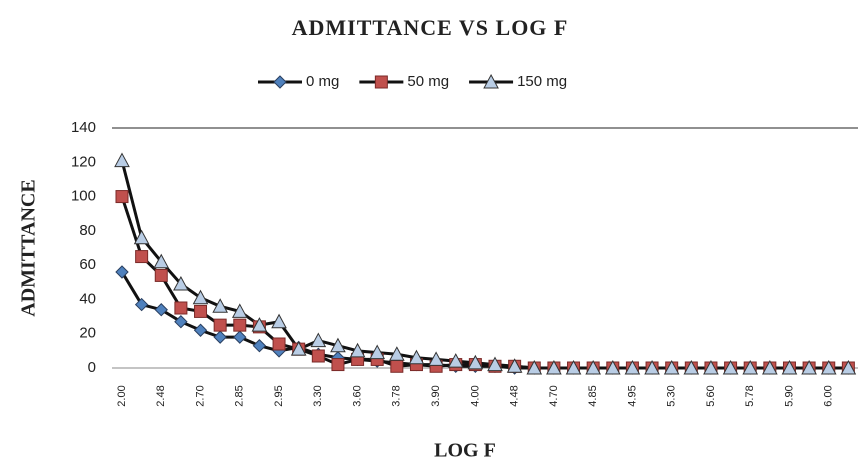 This screenshot has width=858, height=467. Describe the element at coordinates (240, 395) in the screenshot. I see `x-tick-label: 2.85` at that location.